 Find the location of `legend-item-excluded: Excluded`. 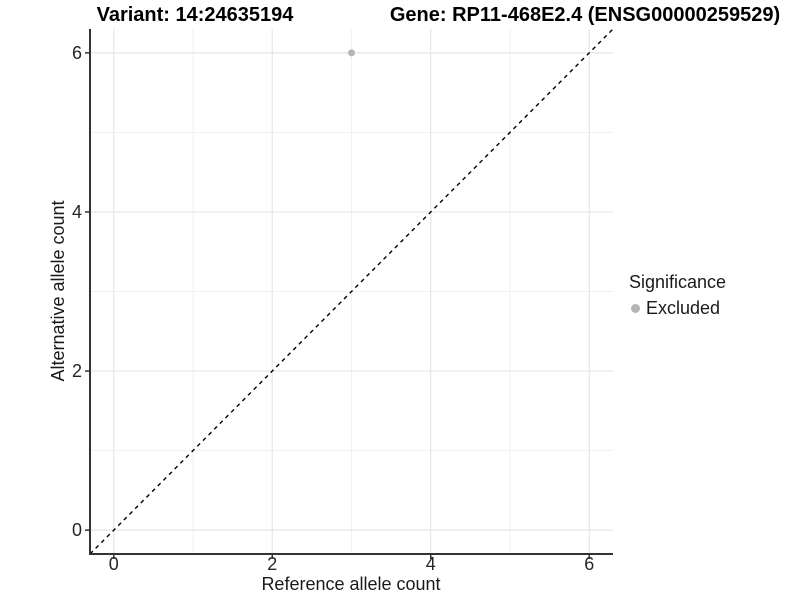

legend-item-excluded: Excluded is located at coordinates (677, 308).